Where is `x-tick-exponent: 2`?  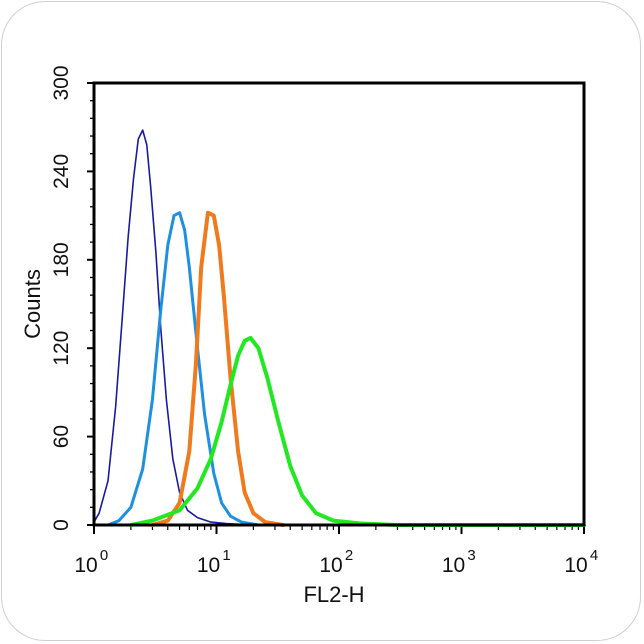 x-tick-exponent: 2 is located at coordinates (349, 555).